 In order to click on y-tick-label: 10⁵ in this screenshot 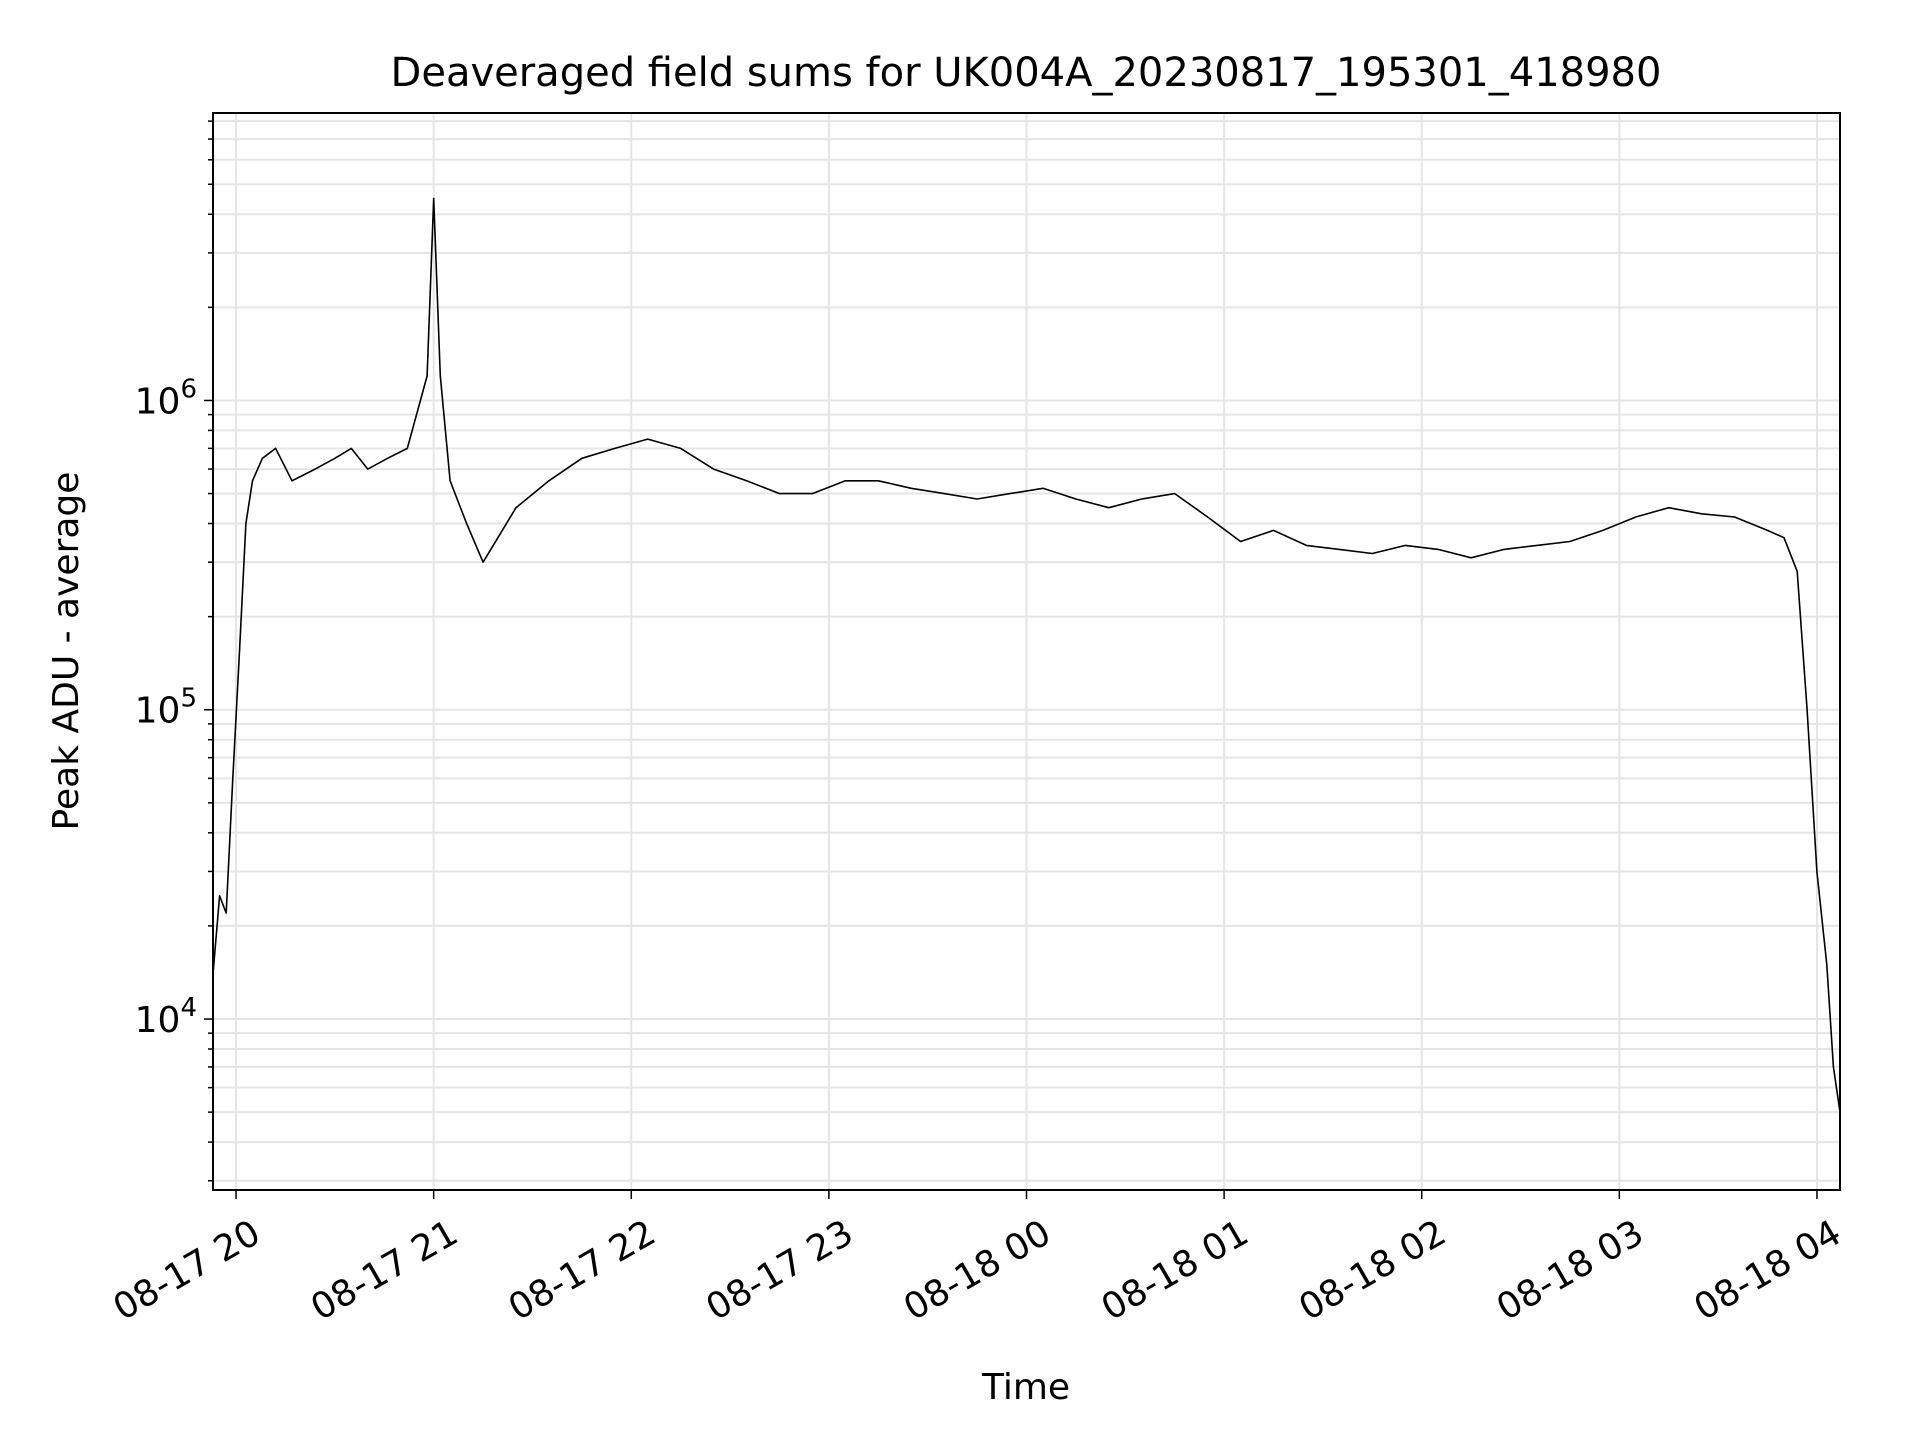, I will do `click(166, 708)`.